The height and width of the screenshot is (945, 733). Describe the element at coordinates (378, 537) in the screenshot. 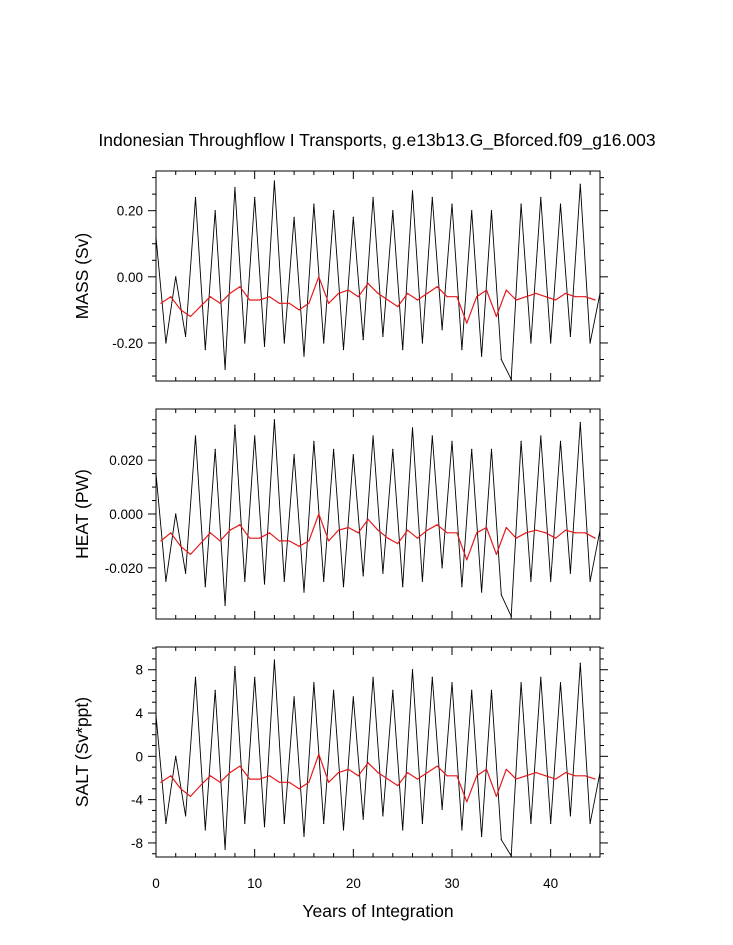

I see `series-line-annual` at that location.